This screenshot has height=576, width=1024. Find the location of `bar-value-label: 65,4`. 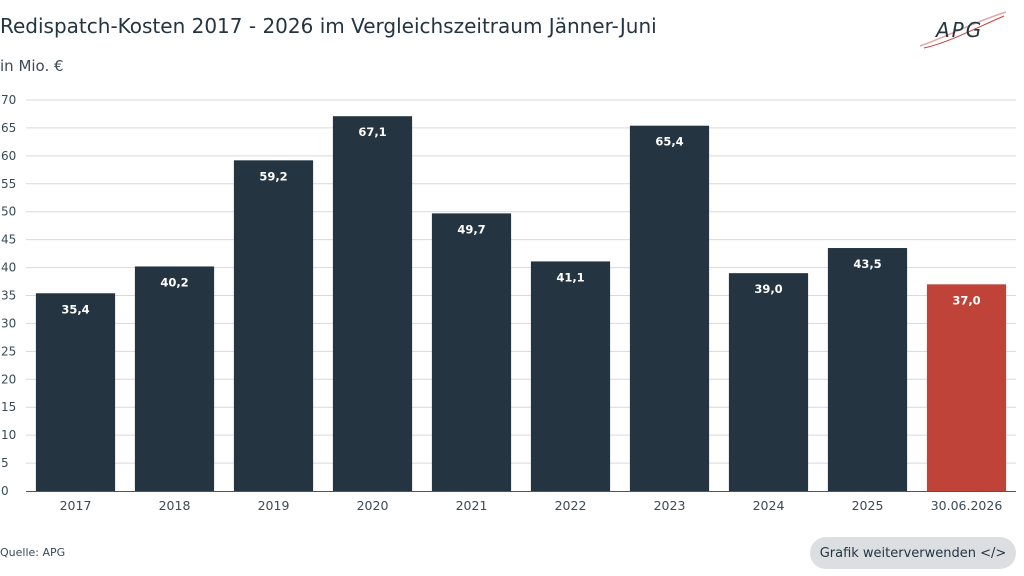

bar-value-label: 65,4 is located at coordinates (669, 142).